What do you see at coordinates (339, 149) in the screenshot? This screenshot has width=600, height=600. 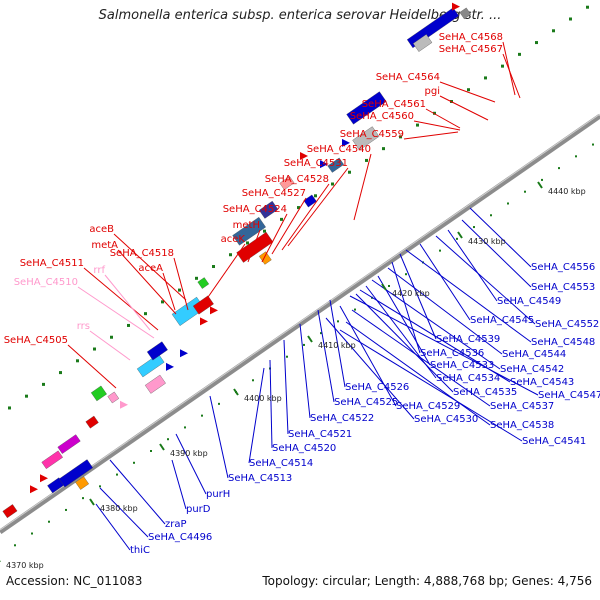 I see `feature-label-top: SeHA_C4540` at bounding box center [339, 149].